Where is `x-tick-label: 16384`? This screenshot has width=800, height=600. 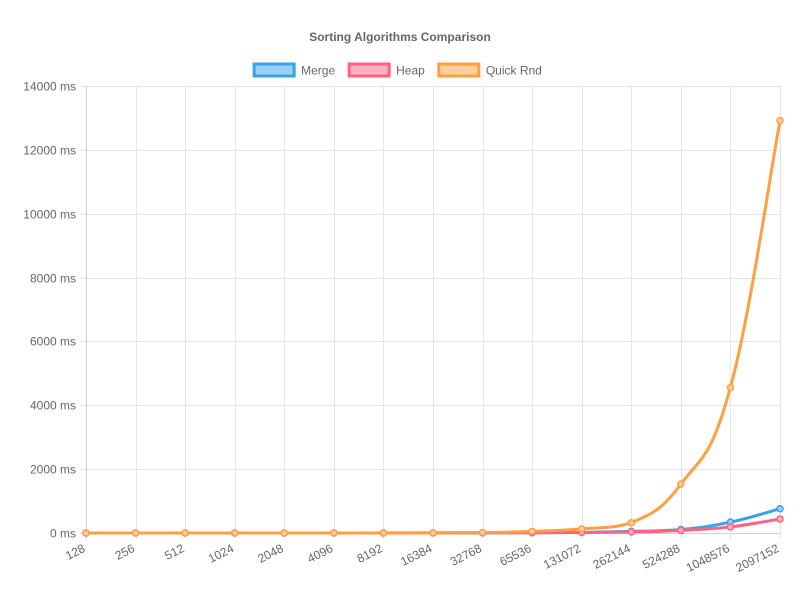
x-tick-label: 16384 is located at coordinates (416, 555).